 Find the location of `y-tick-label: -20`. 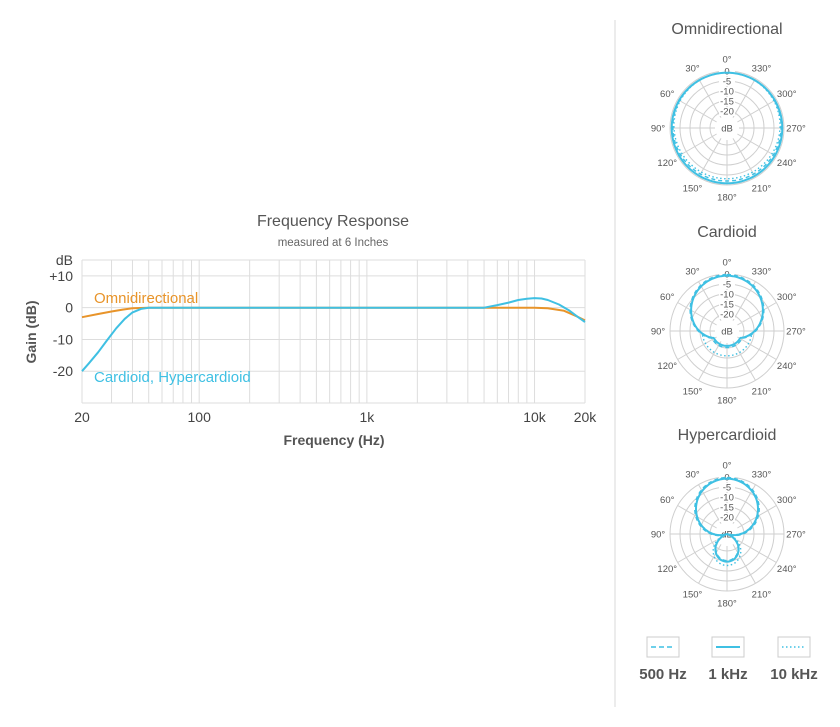

y-tick-label: -20 is located at coordinates (63, 371).